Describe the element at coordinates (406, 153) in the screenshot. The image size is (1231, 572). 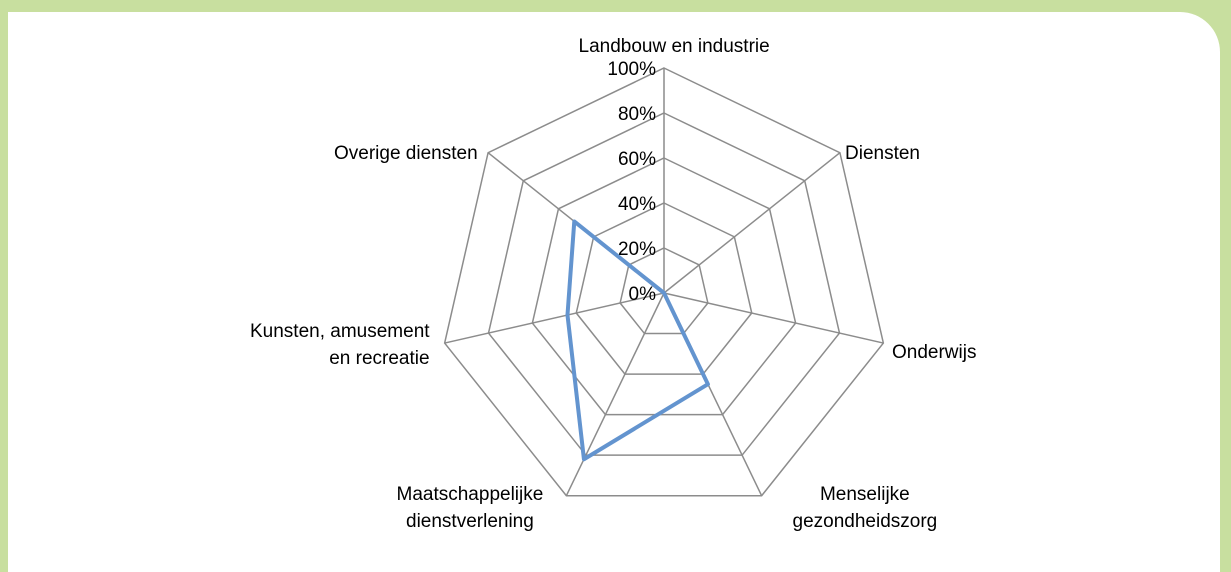
I see `category-label: Overige diensten` at that location.